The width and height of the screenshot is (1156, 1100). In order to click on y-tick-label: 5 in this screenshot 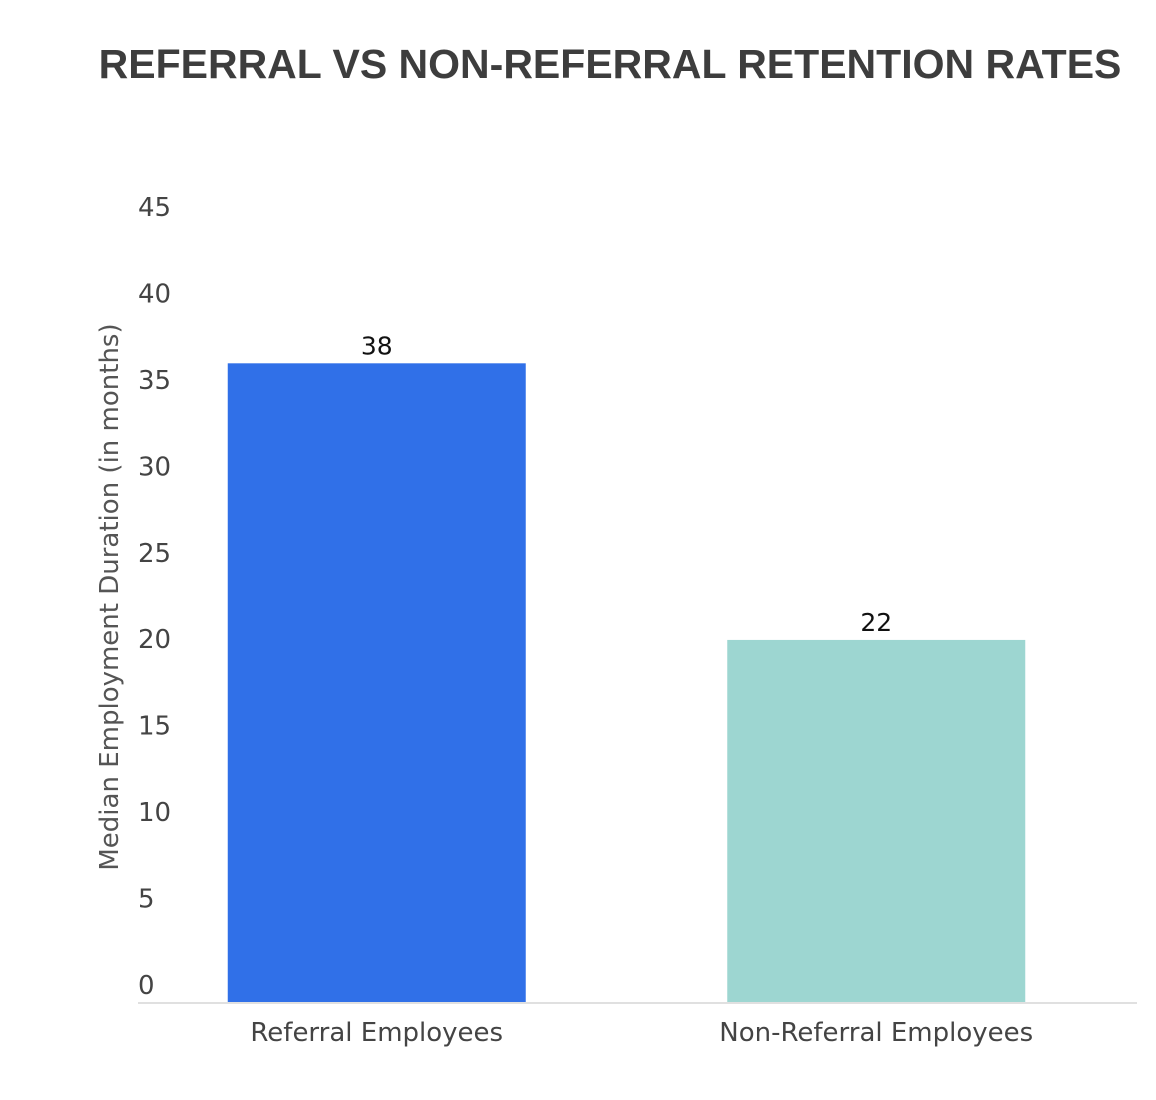, I will do `click(146, 900)`.